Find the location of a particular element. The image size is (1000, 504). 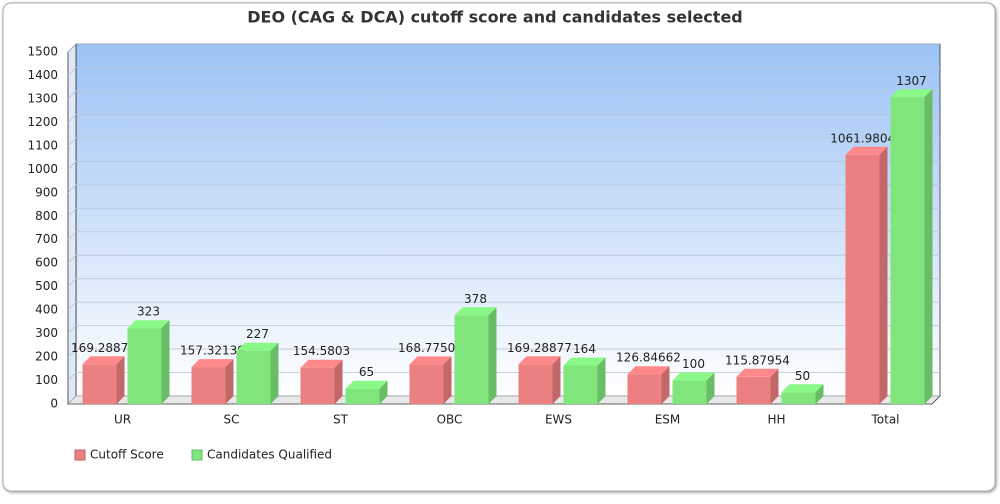

y-tick-label: 200 is located at coordinates (46, 357).